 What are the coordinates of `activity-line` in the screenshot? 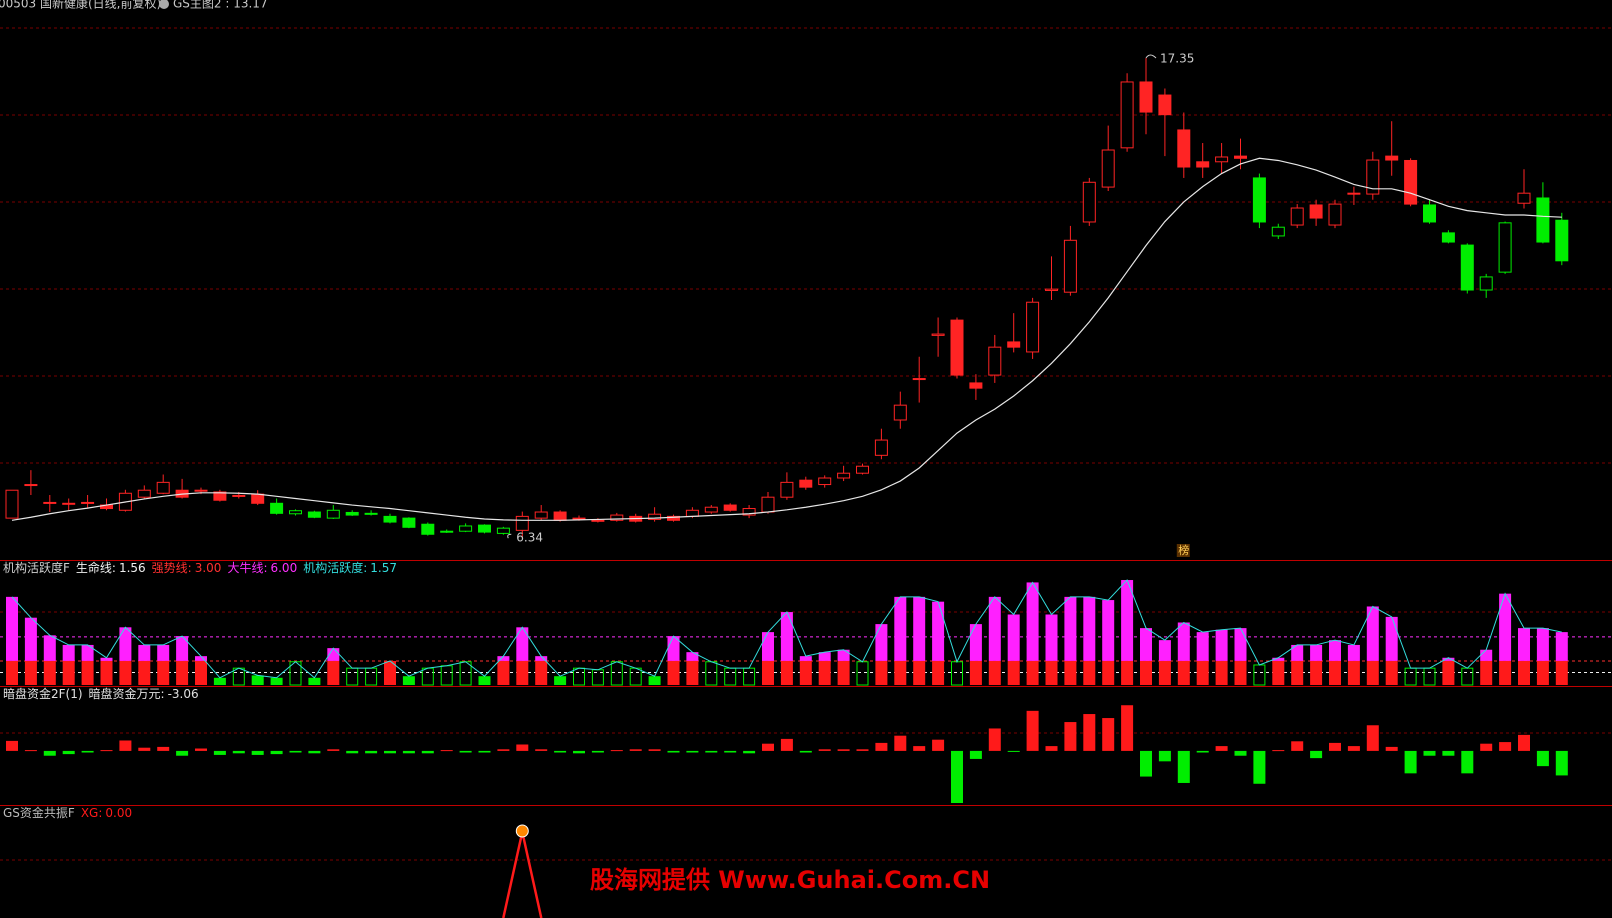 It's located at (786, 629).